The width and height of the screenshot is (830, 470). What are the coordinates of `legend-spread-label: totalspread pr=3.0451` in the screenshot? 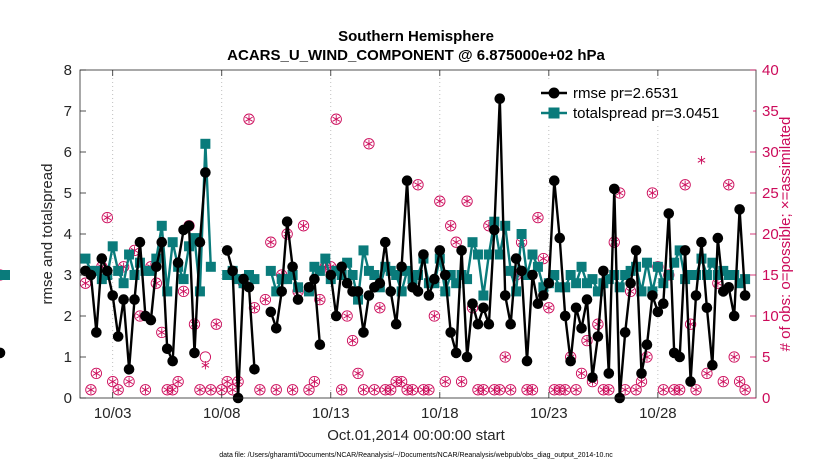 It's located at (646, 113).